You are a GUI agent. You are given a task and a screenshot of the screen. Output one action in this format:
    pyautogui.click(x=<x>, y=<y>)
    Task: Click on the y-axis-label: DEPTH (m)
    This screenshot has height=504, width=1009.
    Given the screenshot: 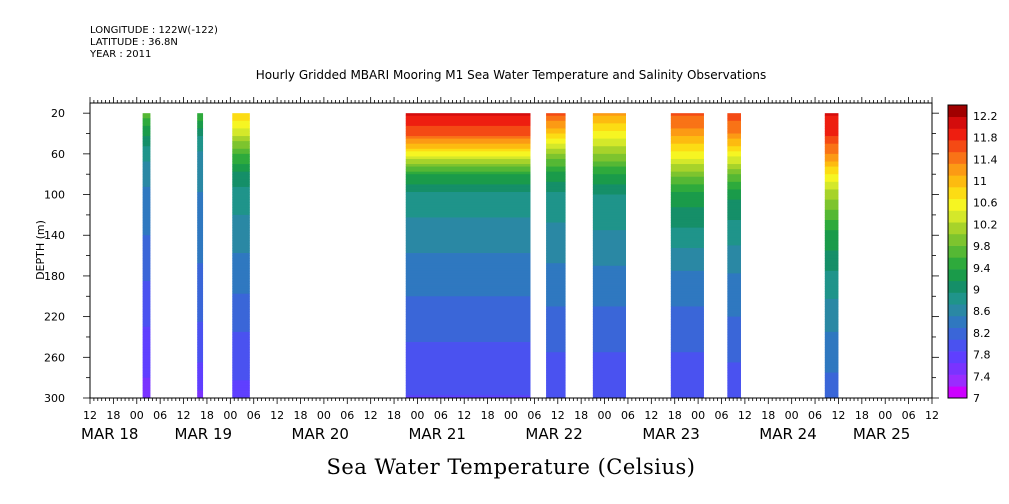 What is the action you would take?
    pyautogui.click(x=40, y=250)
    